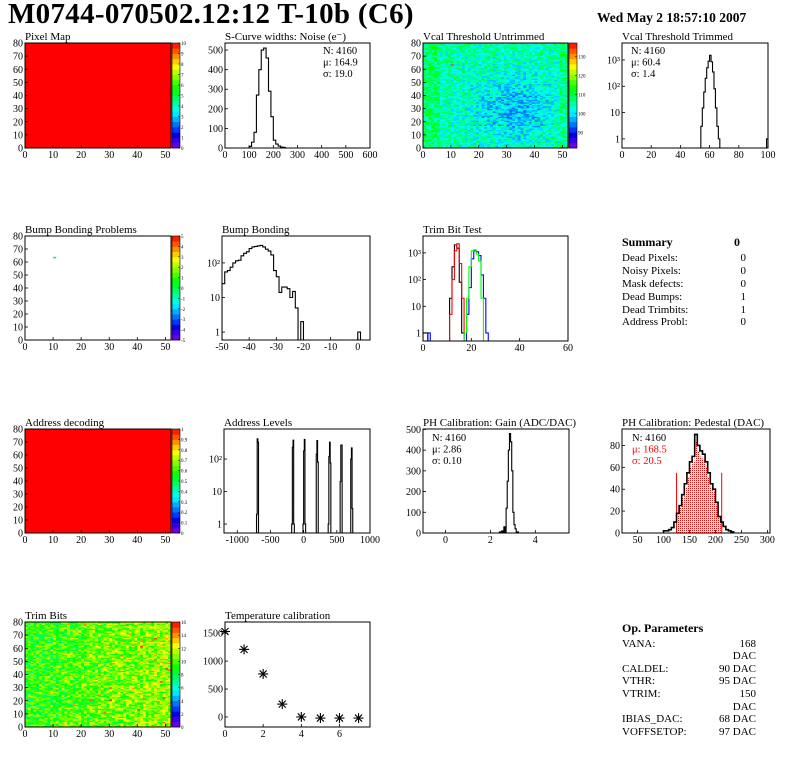 The height and width of the screenshot is (772, 796). Describe the element at coordinates (183, 299) in the screenshot. I see `palette-tick-label: -1` at that location.